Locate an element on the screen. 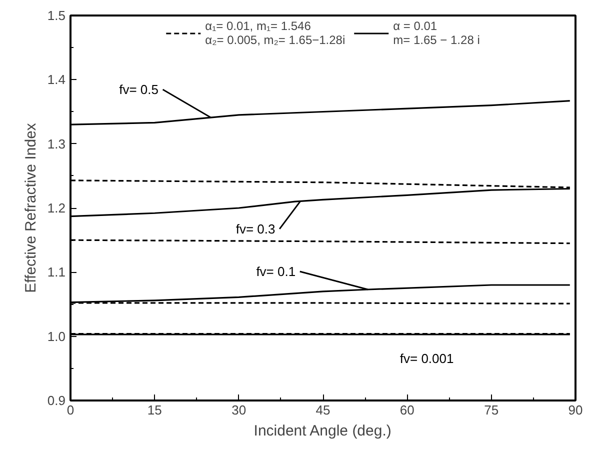  x-tick-label: 60 is located at coordinates (407, 410).